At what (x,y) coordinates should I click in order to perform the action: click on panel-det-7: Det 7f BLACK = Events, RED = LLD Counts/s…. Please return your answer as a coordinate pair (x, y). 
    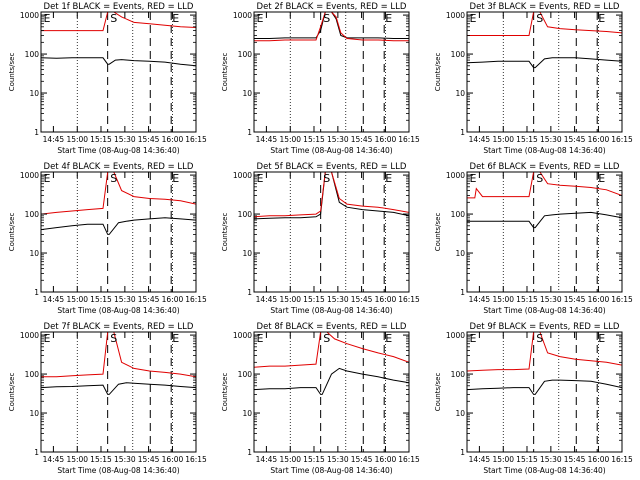
    Looking at the image, I should click on (107, 398).